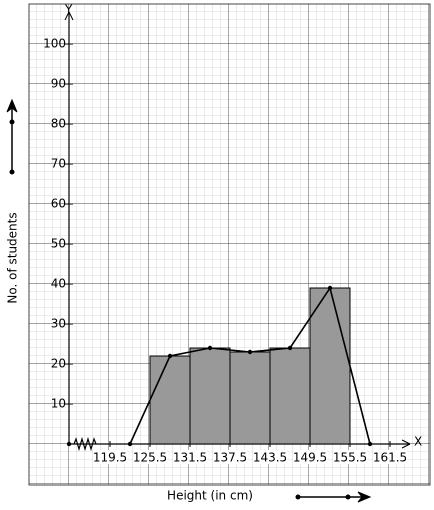 The height and width of the screenshot is (510, 434). Describe the element at coordinates (58, 364) in the screenshot. I see `y-tick-label: 20` at that location.